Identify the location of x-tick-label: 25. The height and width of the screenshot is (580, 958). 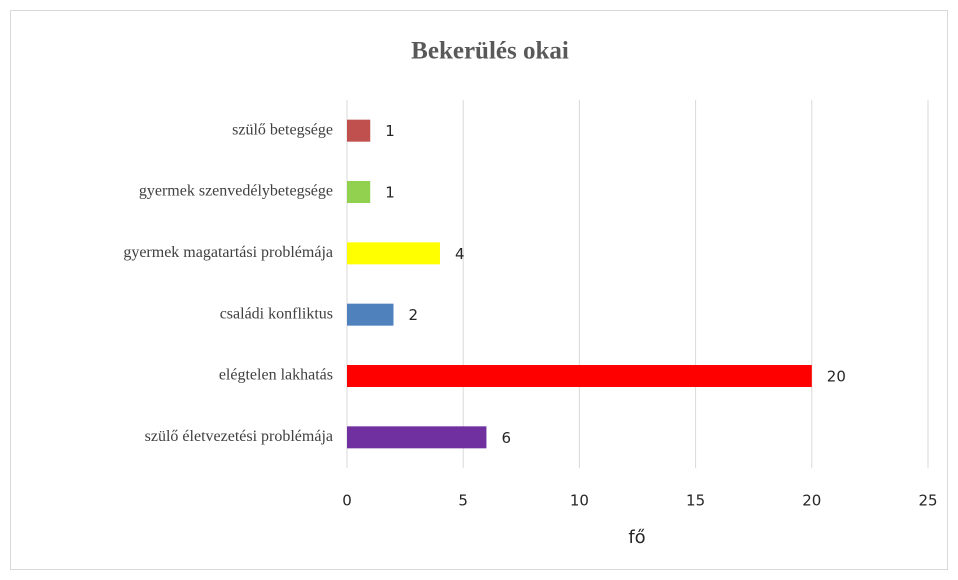
(927, 501).